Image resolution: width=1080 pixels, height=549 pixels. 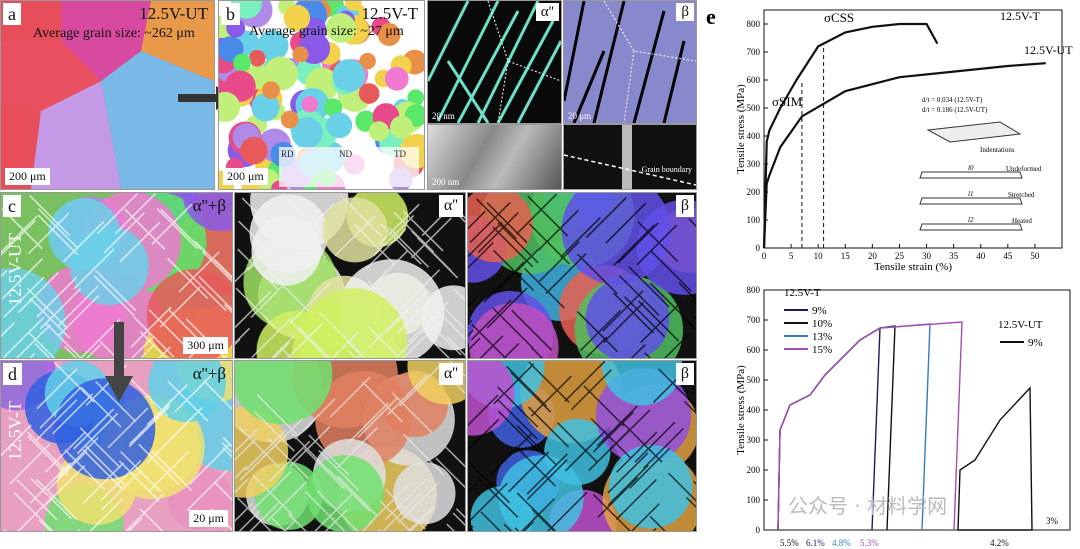 I want to click on inset-heated: Heated, so click(x=1022, y=221).